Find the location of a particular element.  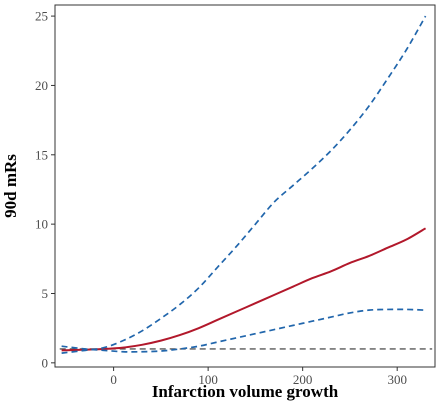

y-tick-label: 0 is located at coordinates (45, 362).